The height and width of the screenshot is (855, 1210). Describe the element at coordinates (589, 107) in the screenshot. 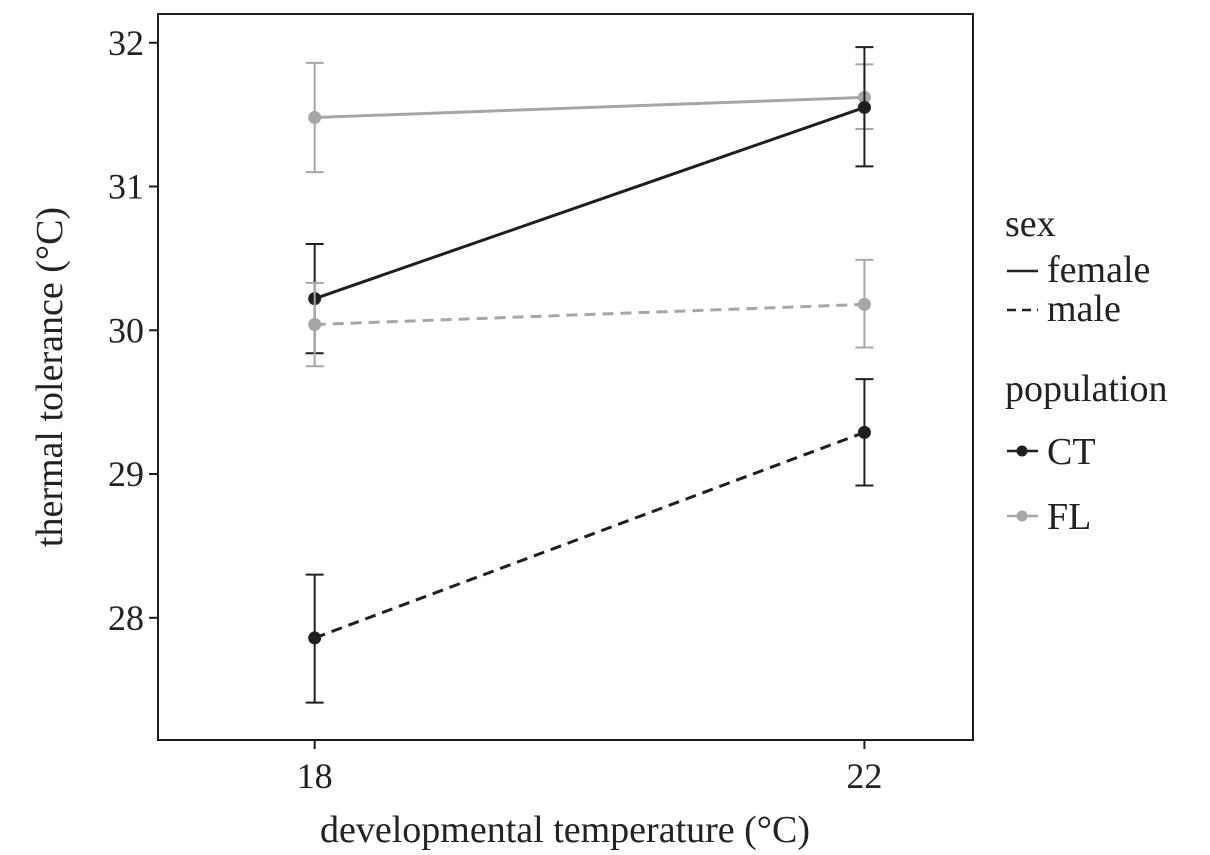

I see `line-fl-female` at that location.